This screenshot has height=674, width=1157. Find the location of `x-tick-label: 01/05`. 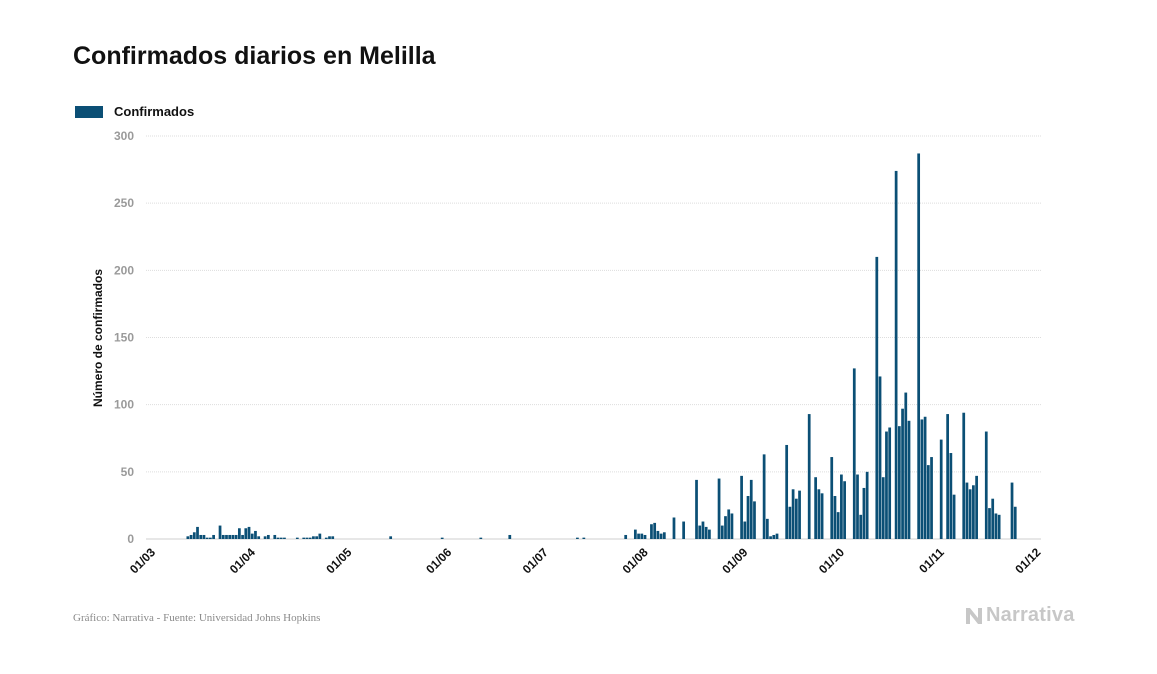

x-tick-label: 01/05 is located at coordinates (338, 560).